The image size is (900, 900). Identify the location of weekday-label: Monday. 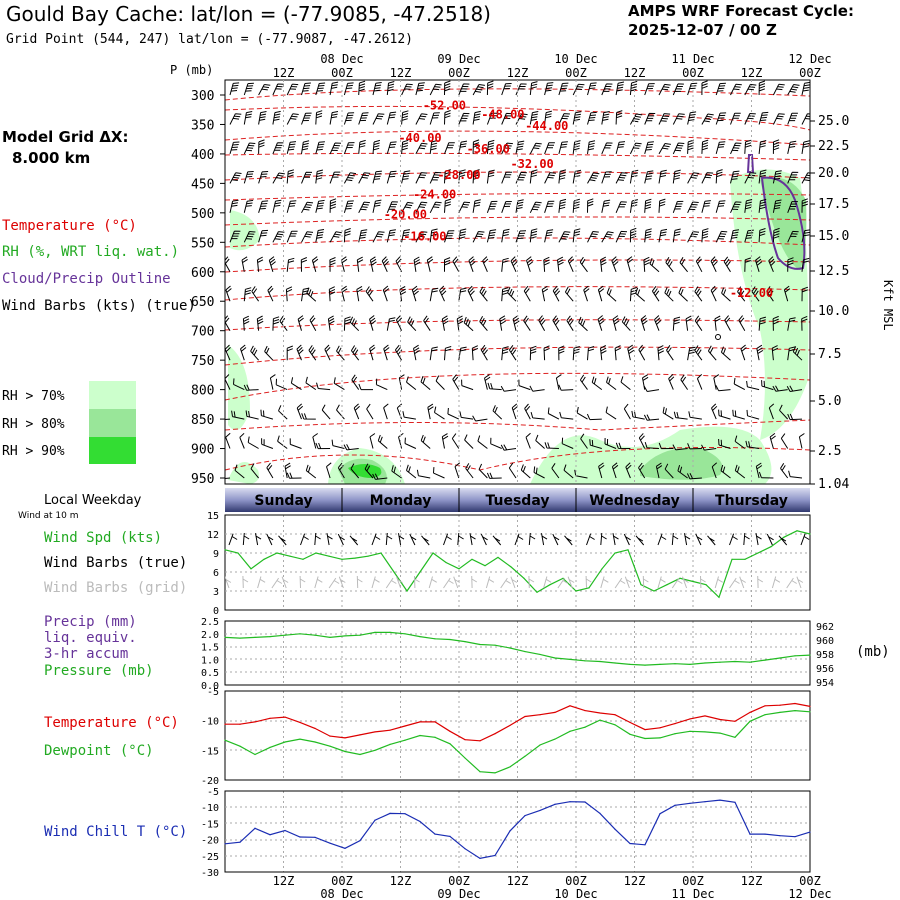
(401, 501).